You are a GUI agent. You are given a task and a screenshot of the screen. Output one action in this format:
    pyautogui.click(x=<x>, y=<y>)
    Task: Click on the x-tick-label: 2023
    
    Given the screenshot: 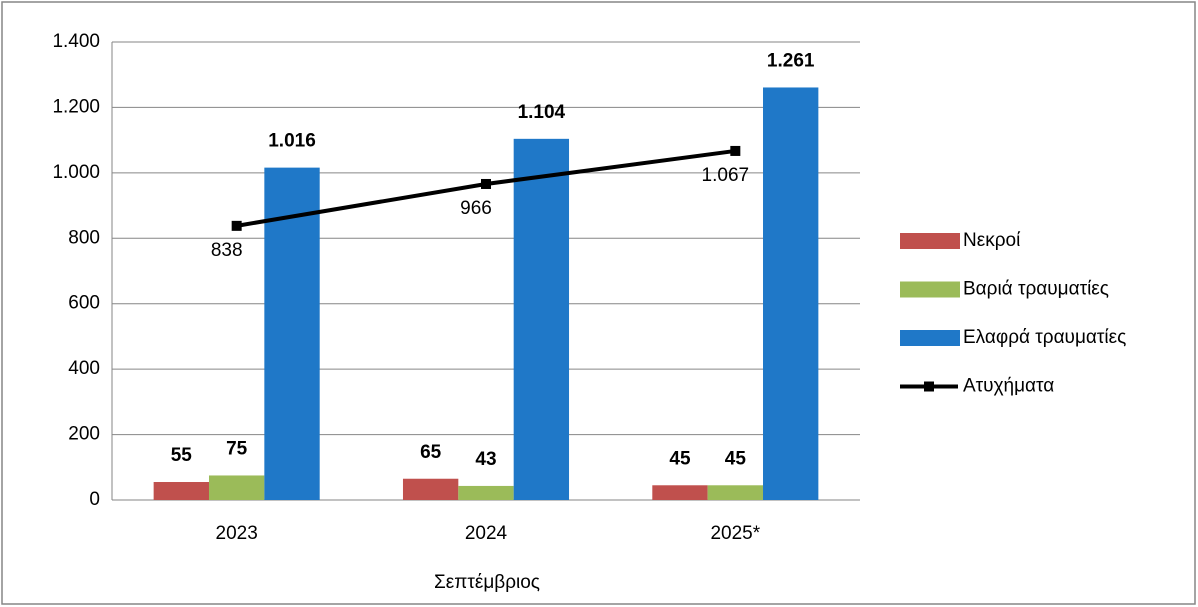 What is the action you would take?
    pyautogui.click(x=237, y=533)
    